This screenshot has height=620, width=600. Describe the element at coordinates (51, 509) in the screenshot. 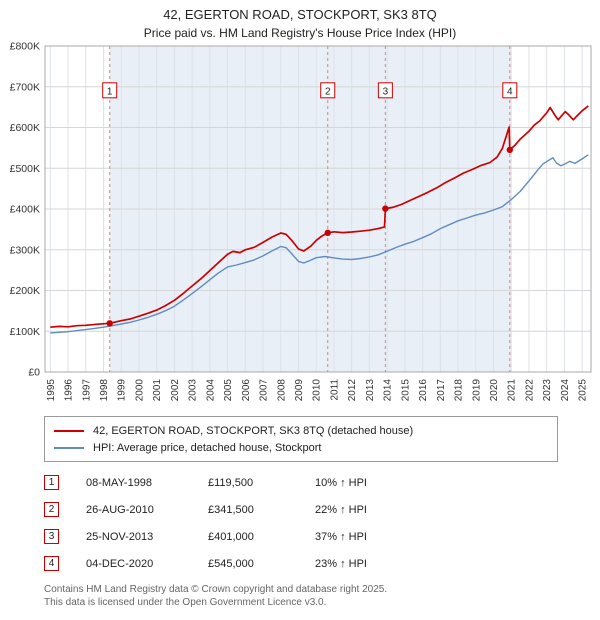

I see `transaction-number-badge: 2` at that location.